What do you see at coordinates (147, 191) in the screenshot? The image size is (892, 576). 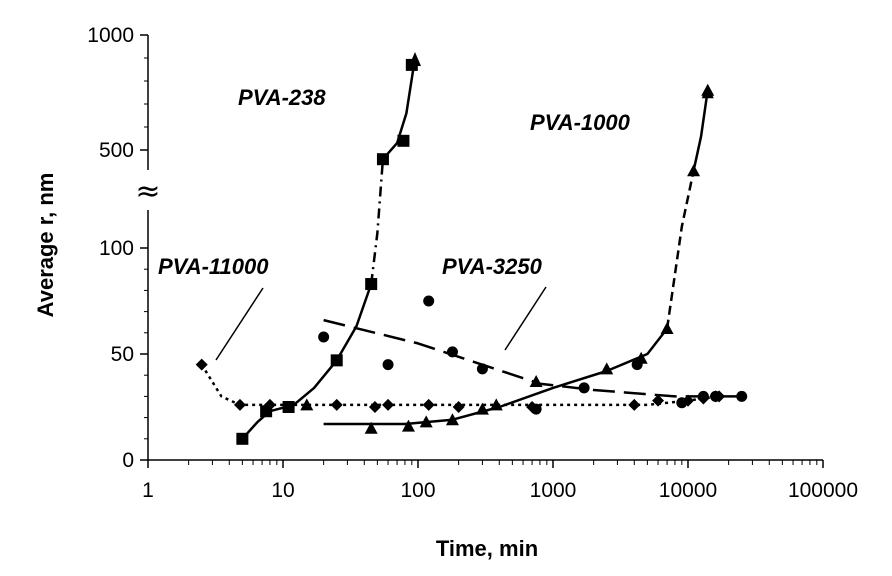 I see `y-axis-break-mark: ≈` at bounding box center [147, 191].